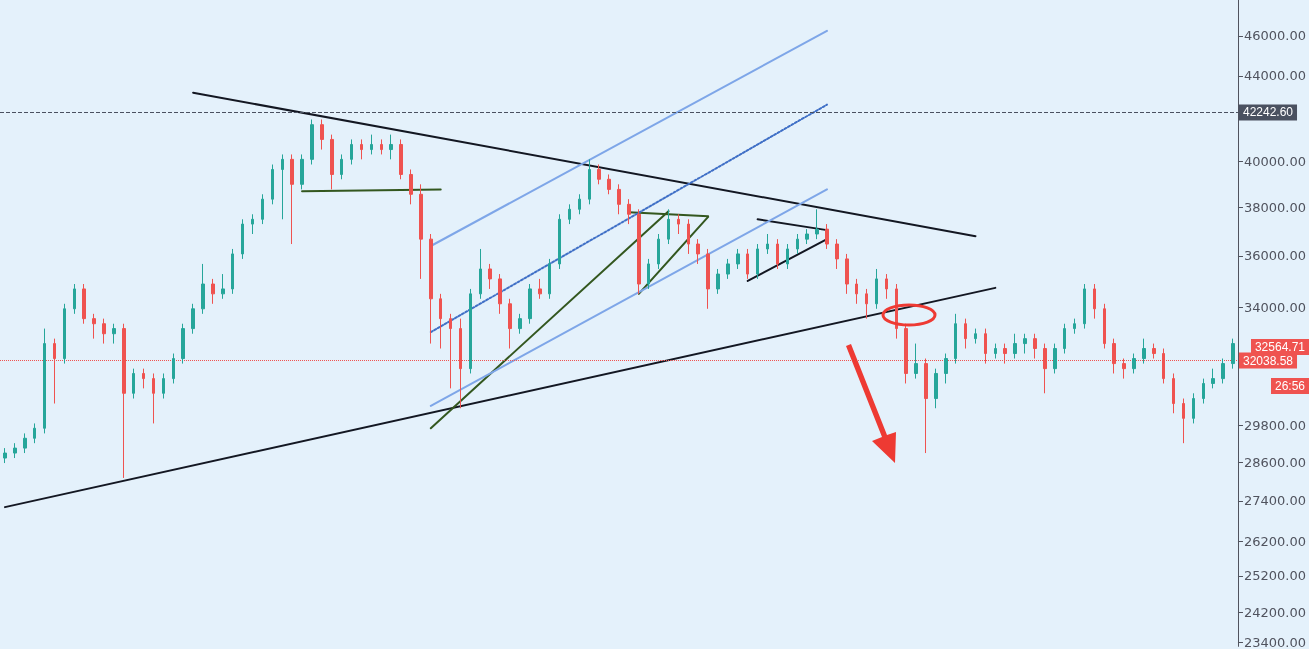  I want to click on y-tick-label: 26200.00, so click(1274, 541).